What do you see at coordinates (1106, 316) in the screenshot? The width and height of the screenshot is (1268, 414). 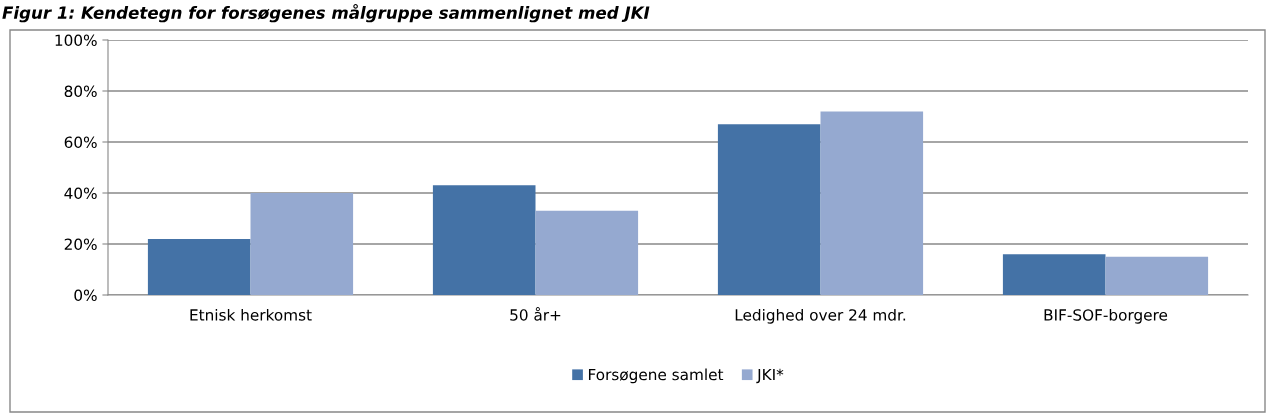 I see `x-tick-label: BIF-SOF-borgere` at bounding box center [1106, 316].